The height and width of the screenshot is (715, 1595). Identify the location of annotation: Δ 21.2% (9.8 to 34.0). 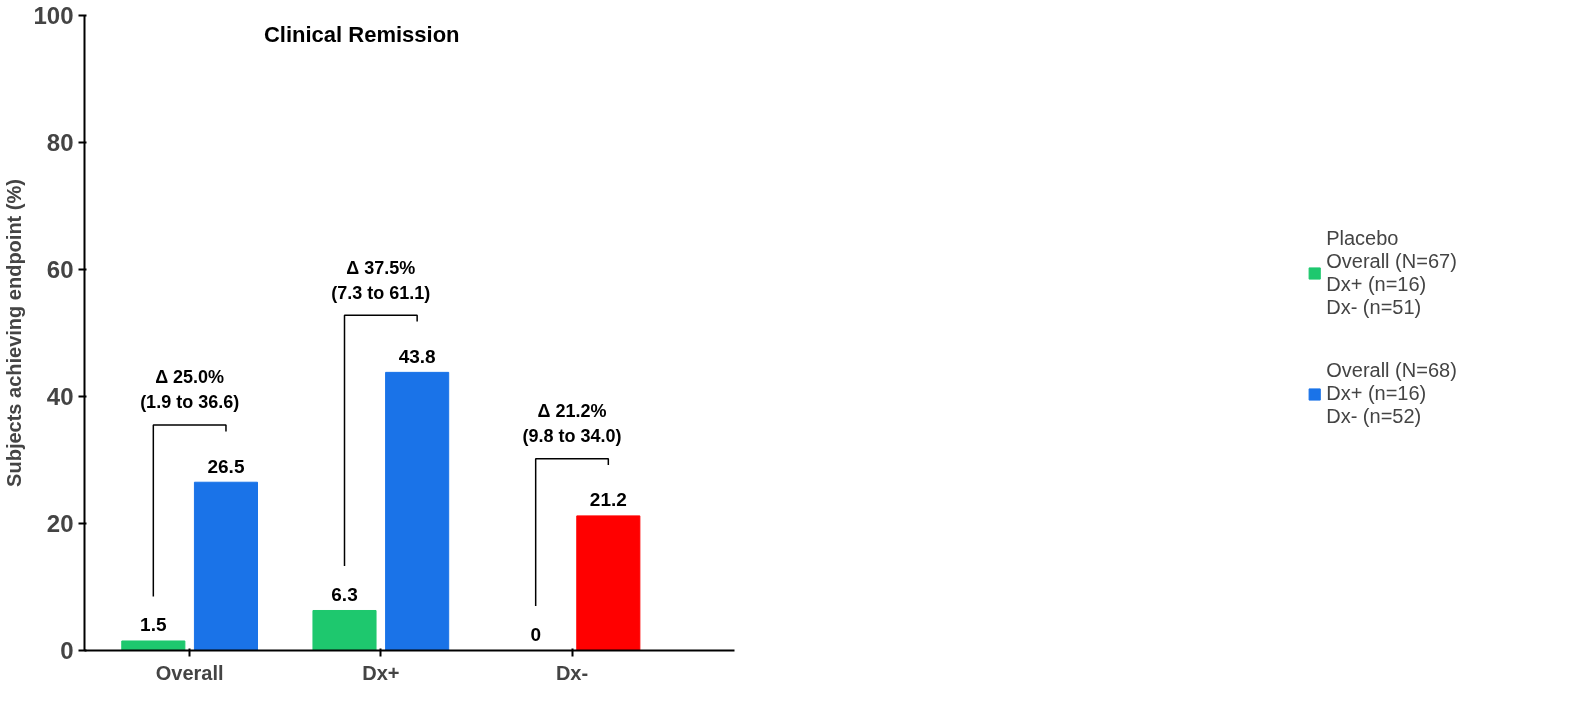
(572, 424).